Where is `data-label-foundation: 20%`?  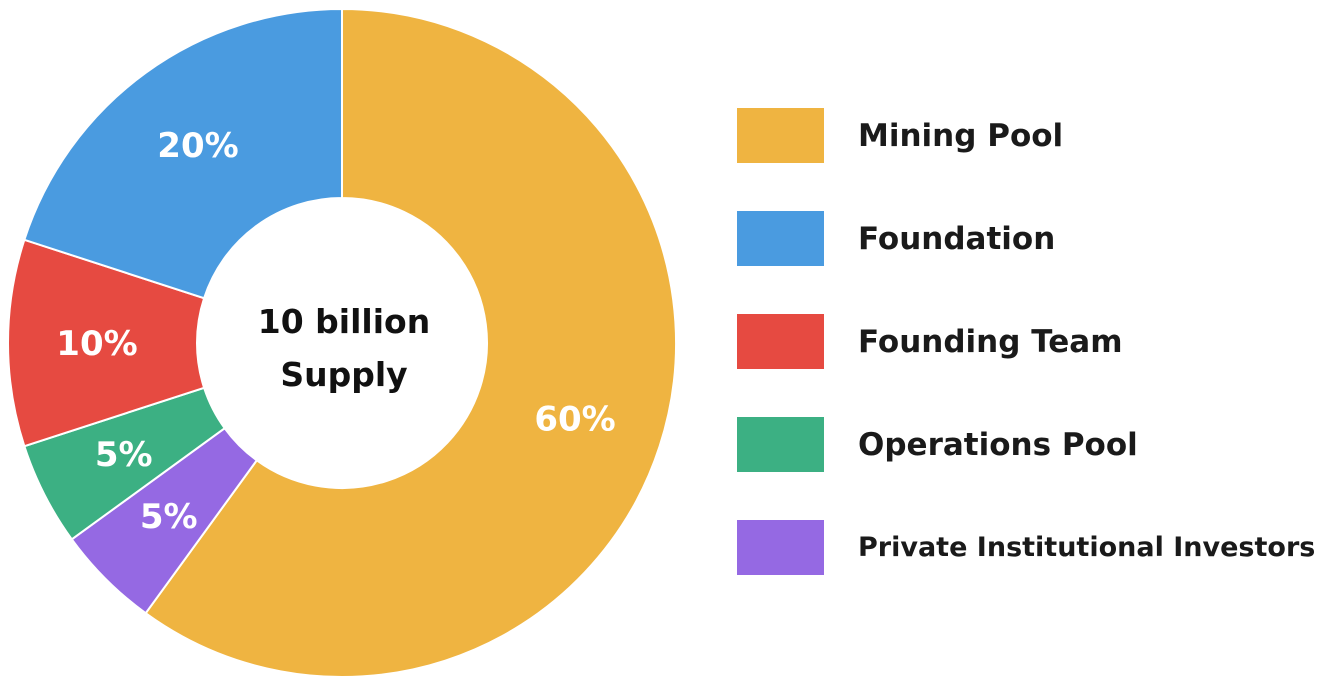 data-label-foundation: 20% is located at coordinates (197, 146).